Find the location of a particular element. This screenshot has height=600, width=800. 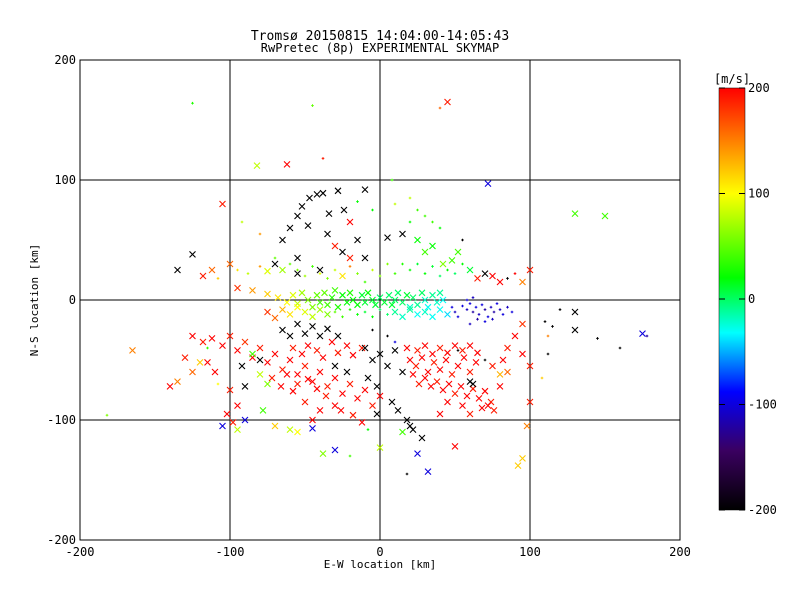

colorbar-tick-label: -200 is located at coordinates (762, 510).